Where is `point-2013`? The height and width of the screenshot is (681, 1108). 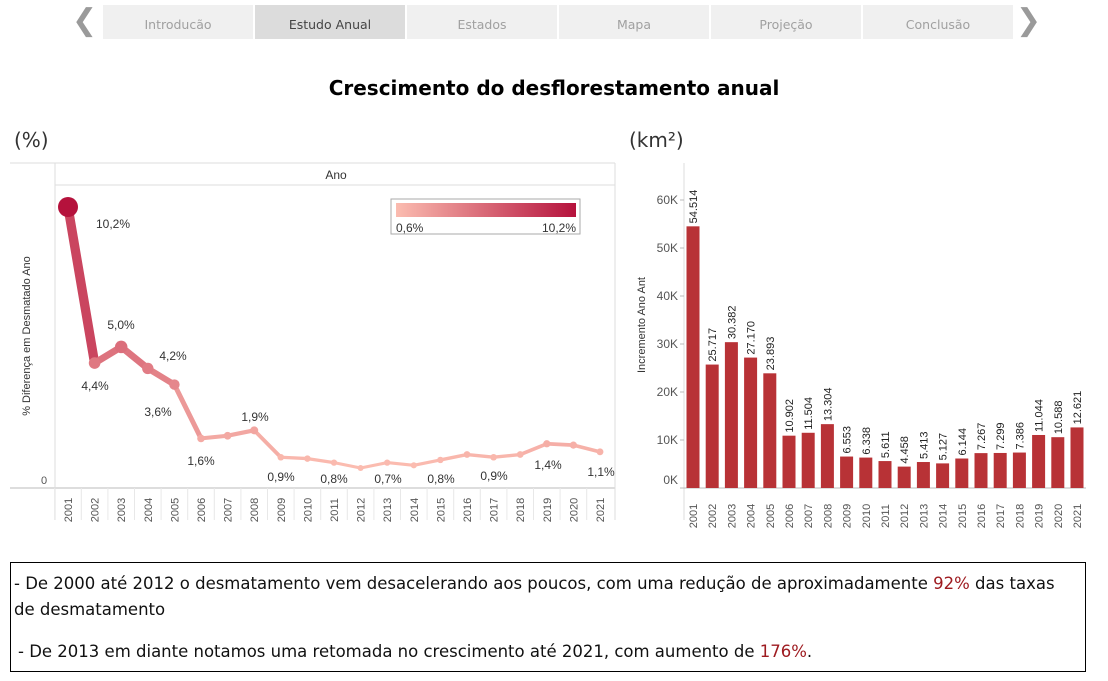
point-2013 is located at coordinates (387, 462).